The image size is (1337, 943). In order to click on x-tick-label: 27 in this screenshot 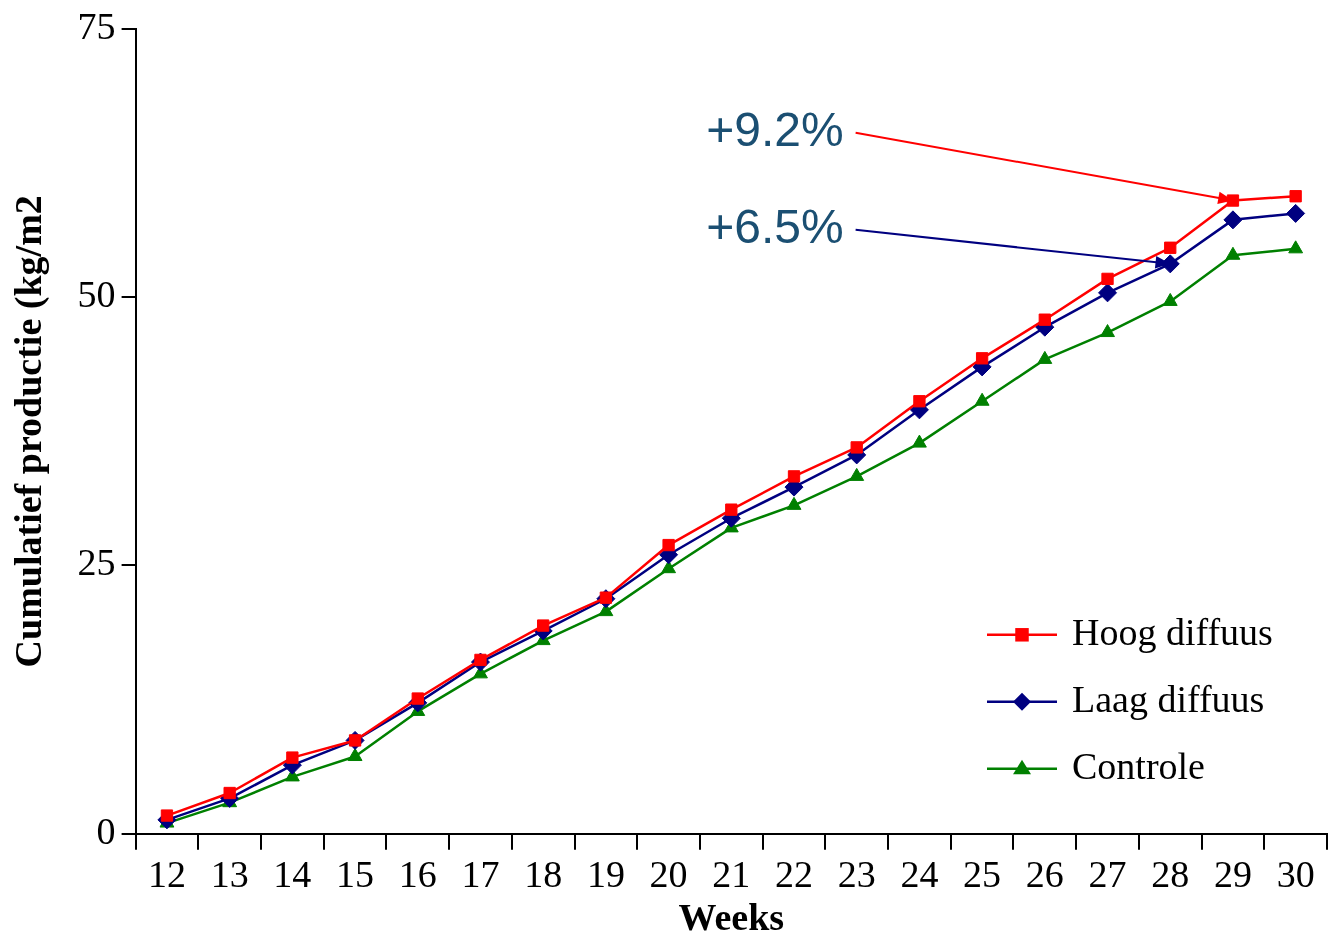, I will do `click(1107, 873)`.